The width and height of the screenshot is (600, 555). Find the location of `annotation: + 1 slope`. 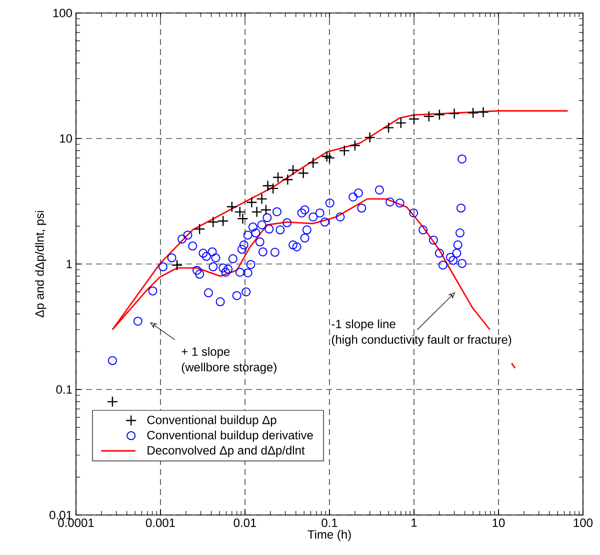

annotation: + 1 slope is located at coordinates (206, 352).